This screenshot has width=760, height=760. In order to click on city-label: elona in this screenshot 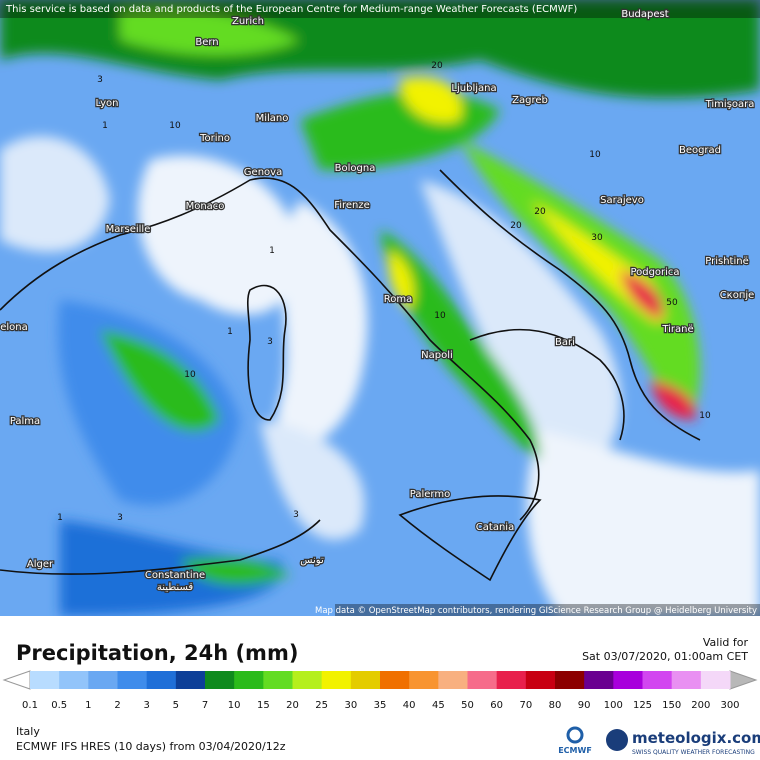, I will do `click(14, 327)`.